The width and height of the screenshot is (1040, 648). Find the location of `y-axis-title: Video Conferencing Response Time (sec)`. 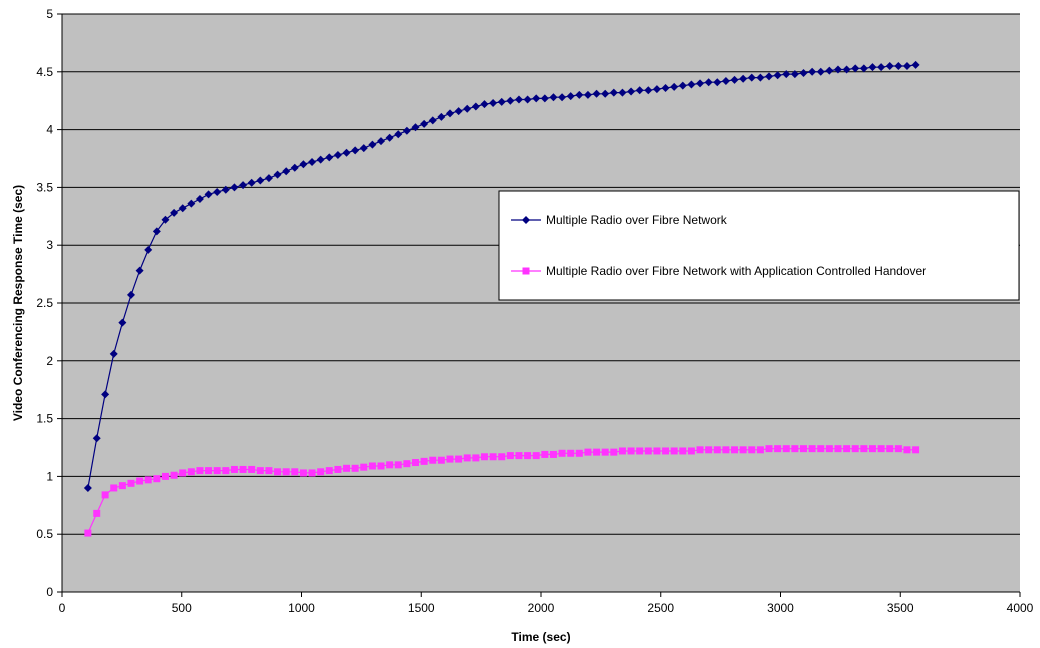

y-axis-title: Video Conferencing Response Time (sec) is located at coordinates (18, 303).